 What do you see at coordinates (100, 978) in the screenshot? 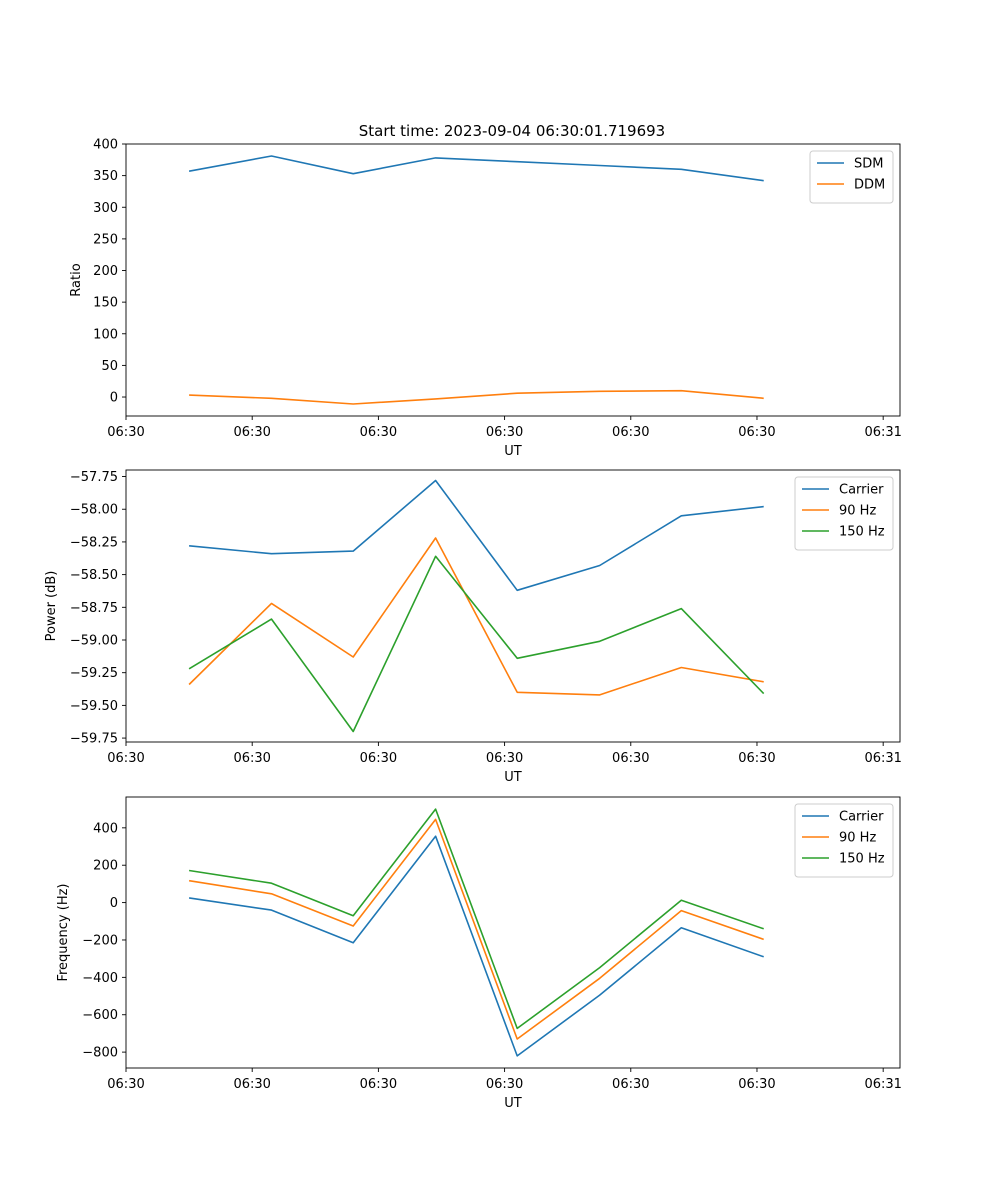
I see `y-tick-label: −400` at bounding box center [100, 978].